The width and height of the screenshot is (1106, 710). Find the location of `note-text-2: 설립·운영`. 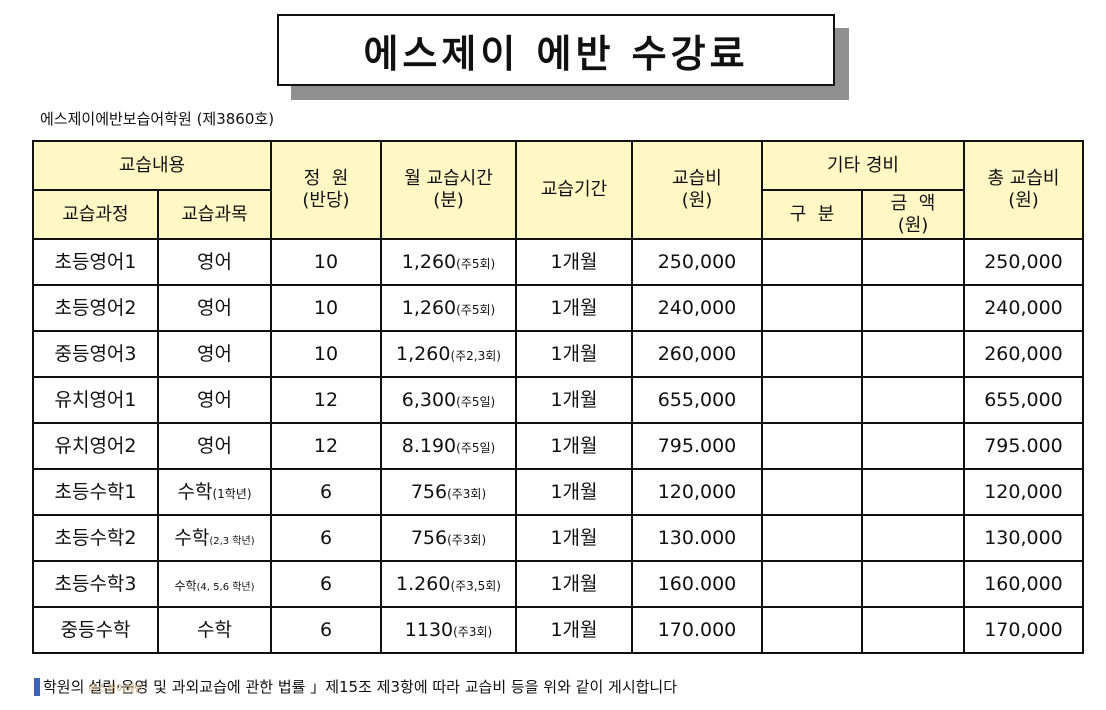

note-text-2: 설립·운영 is located at coordinates (118, 687).